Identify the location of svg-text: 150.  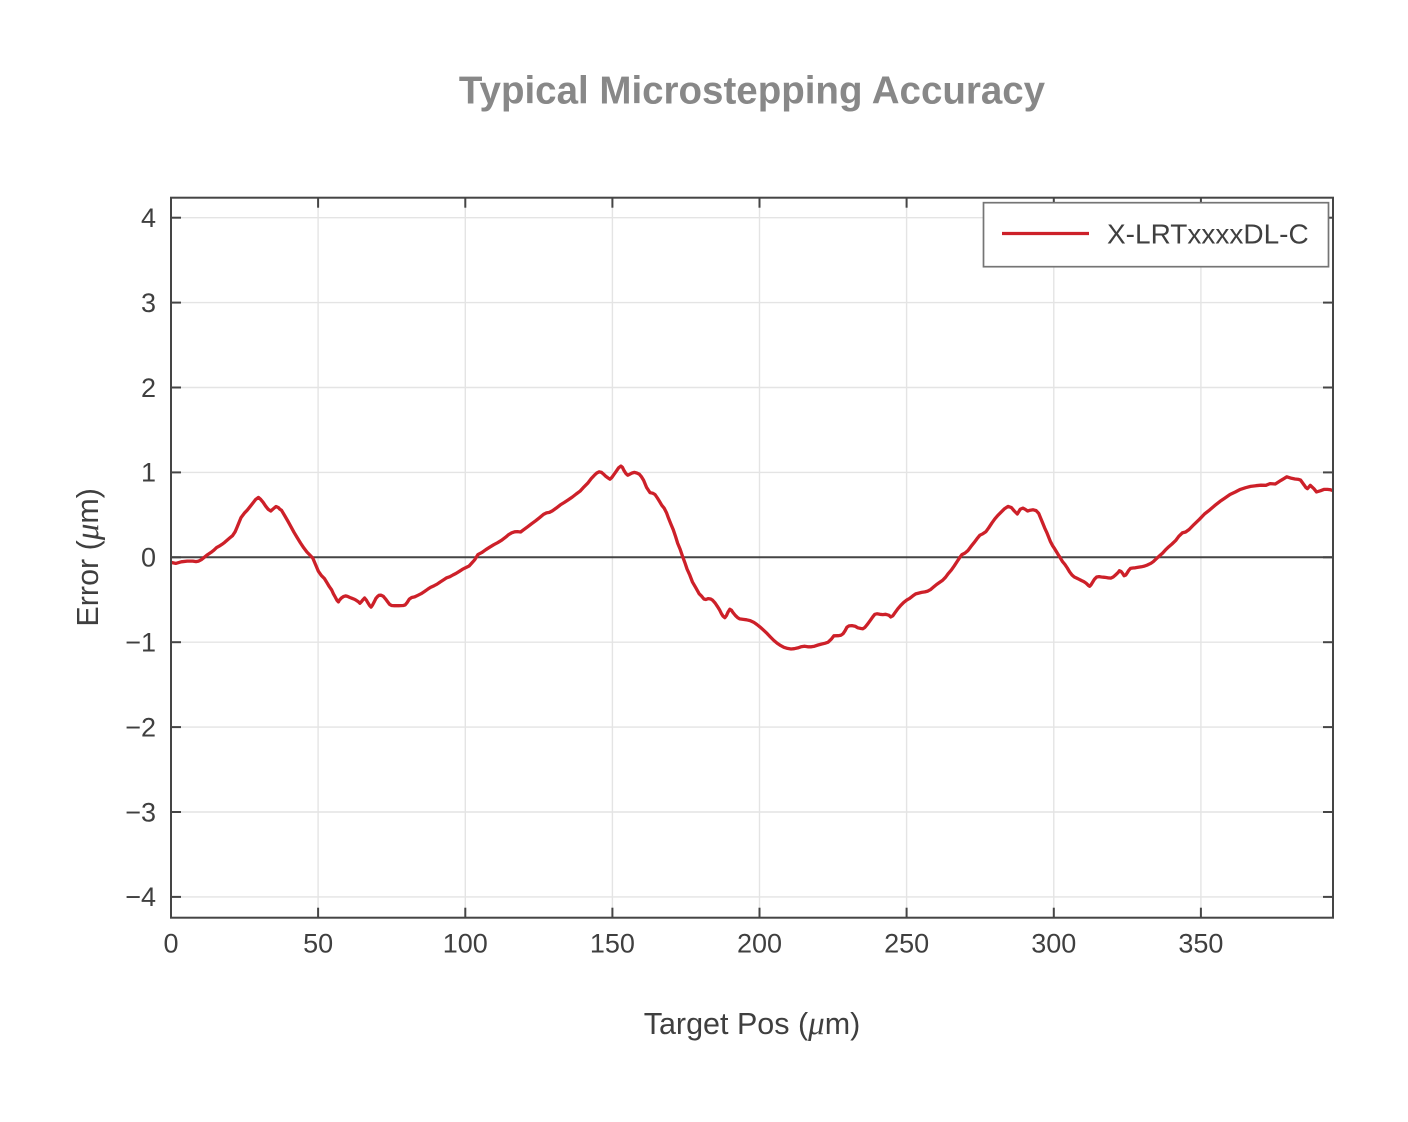
(612, 944).